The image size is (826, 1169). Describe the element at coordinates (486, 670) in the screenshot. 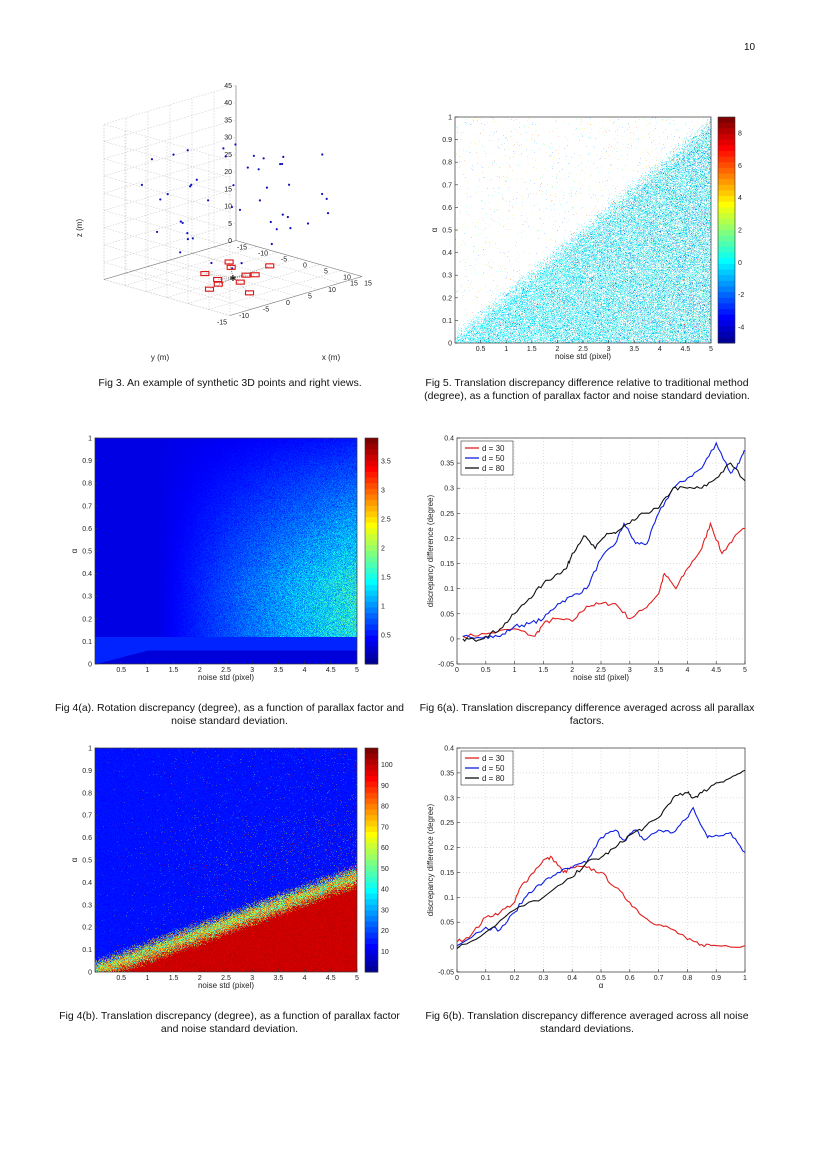

I see `fig6a-xtick-label: 0.5` at that location.